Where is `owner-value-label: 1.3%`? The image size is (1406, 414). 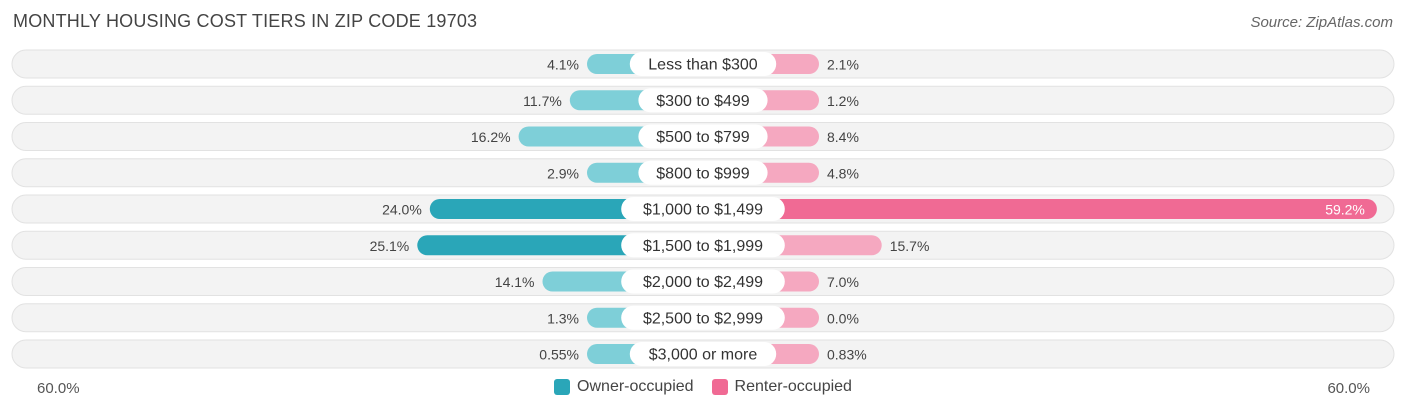
owner-value-label: 1.3% is located at coordinates (563, 318).